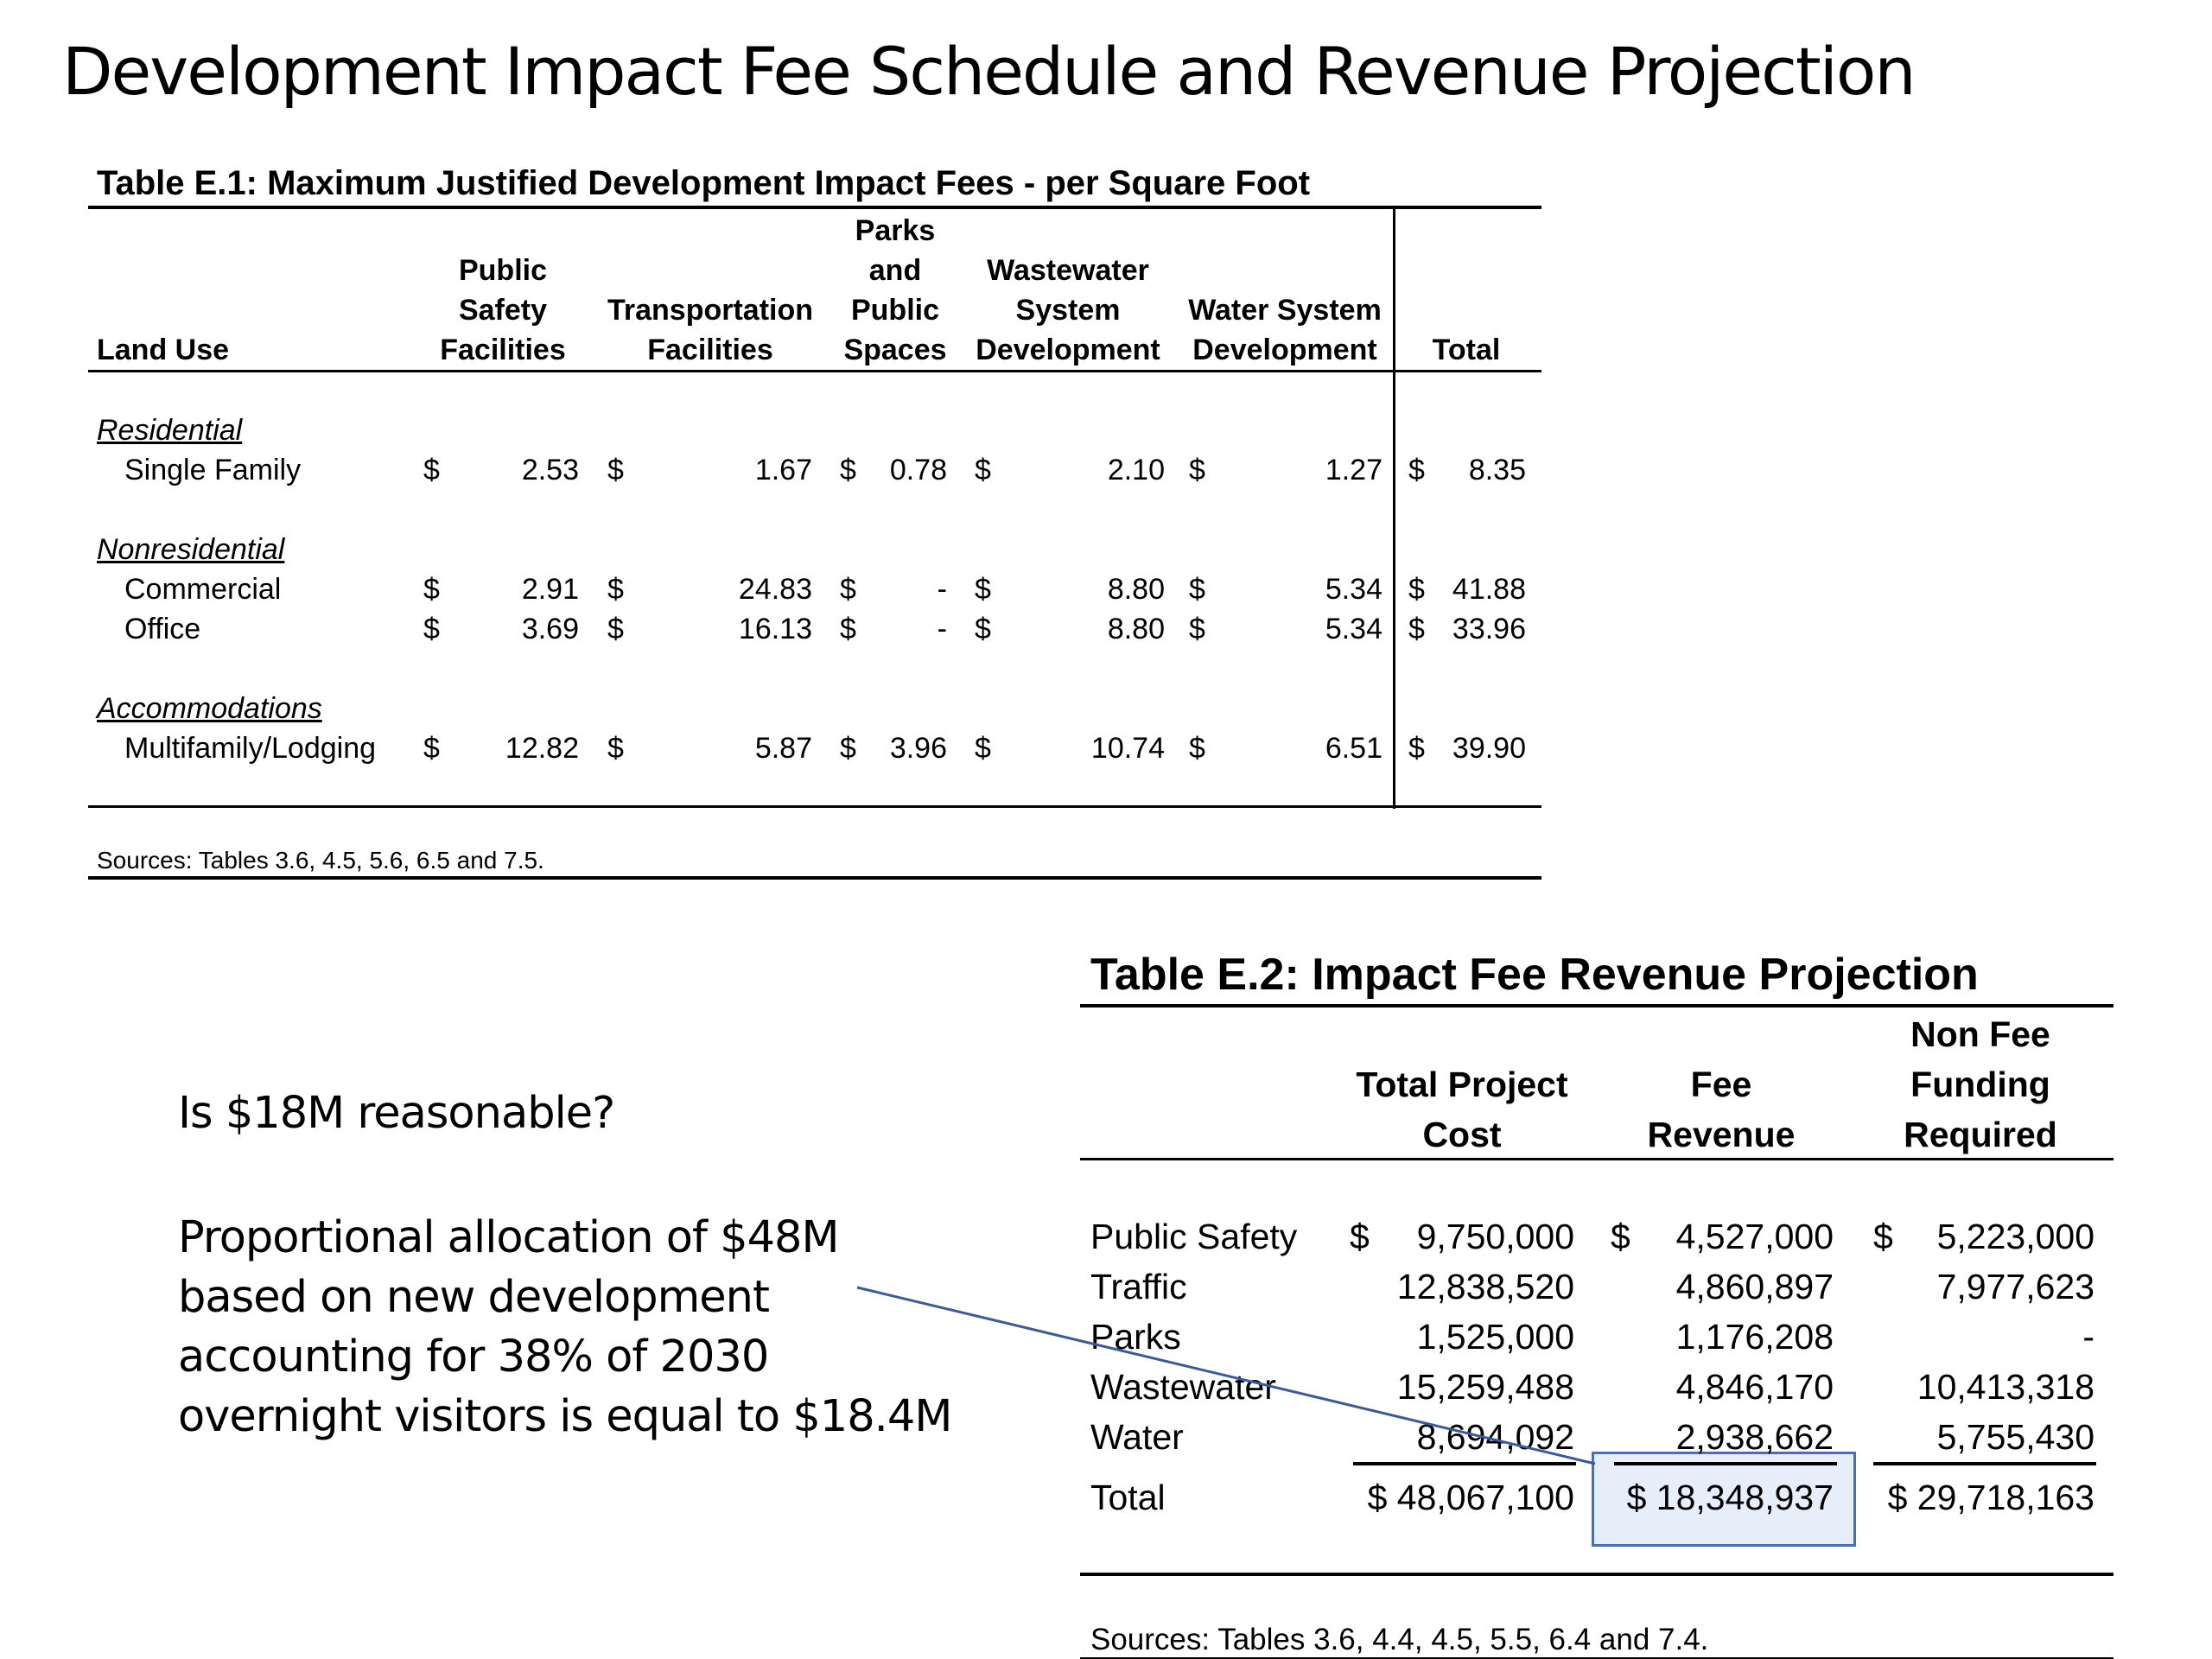 The height and width of the screenshot is (1659, 2212). What do you see at coordinates (1721, 1109) in the screenshot?
I see `header-fee-revenue: Fee Revenue` at bounding box center [1721, 1109].